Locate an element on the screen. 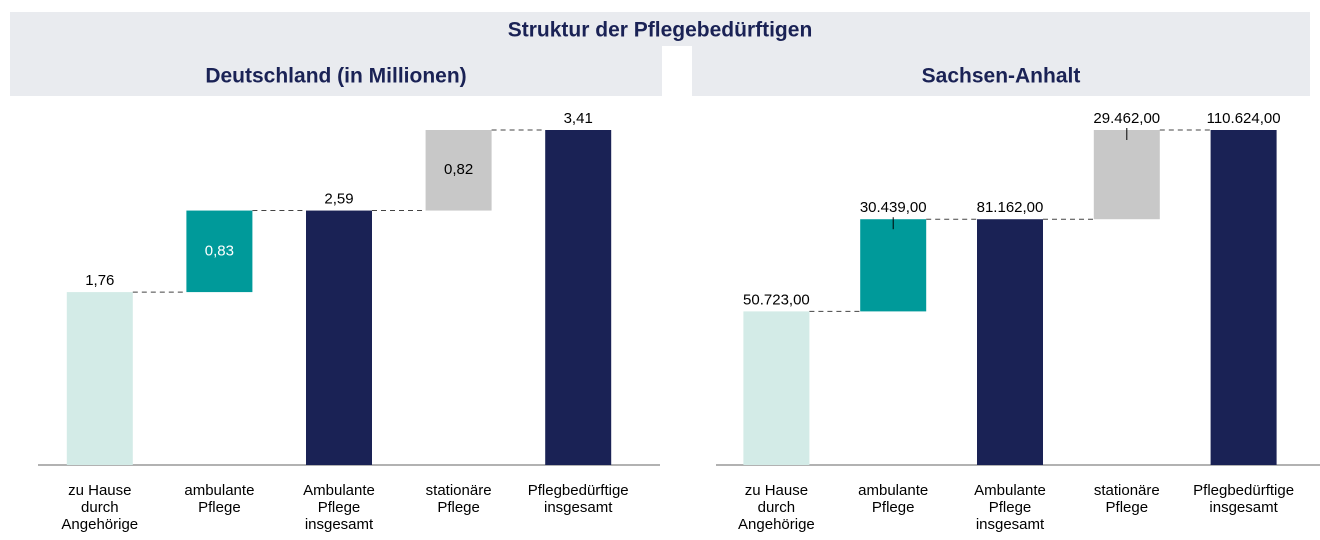 This screenshot has width=1320, height=540. value-label: 2,59 is located at coordinates (338, 199).